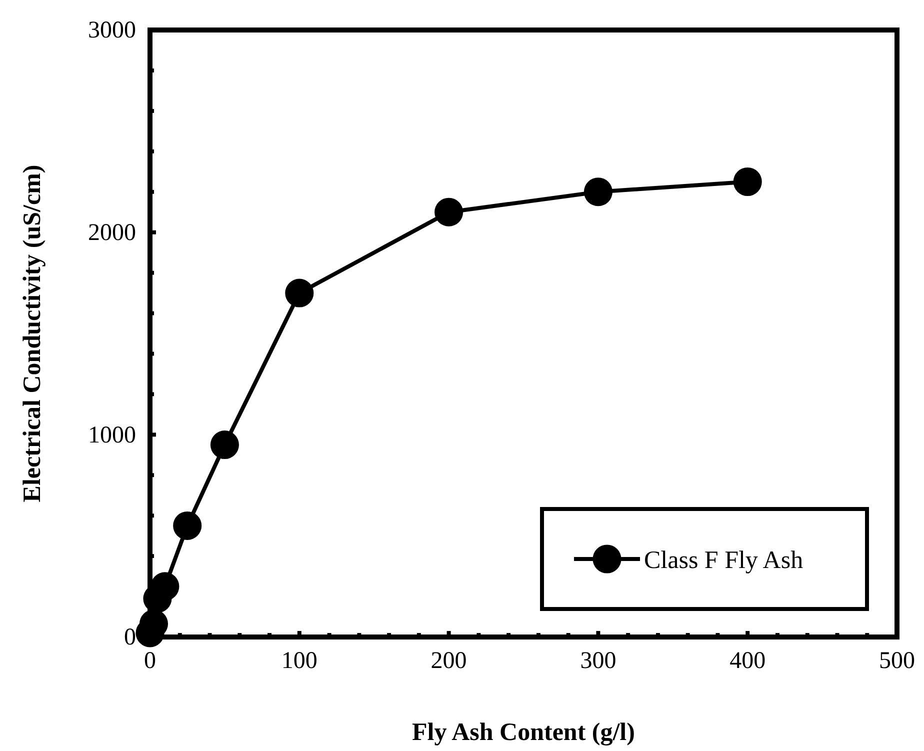 The width and height of the screenshot is (924, 751). Describe the element at coordinates (748, 661) in the screenshot. I see `x-tick-label: 400` at that location.